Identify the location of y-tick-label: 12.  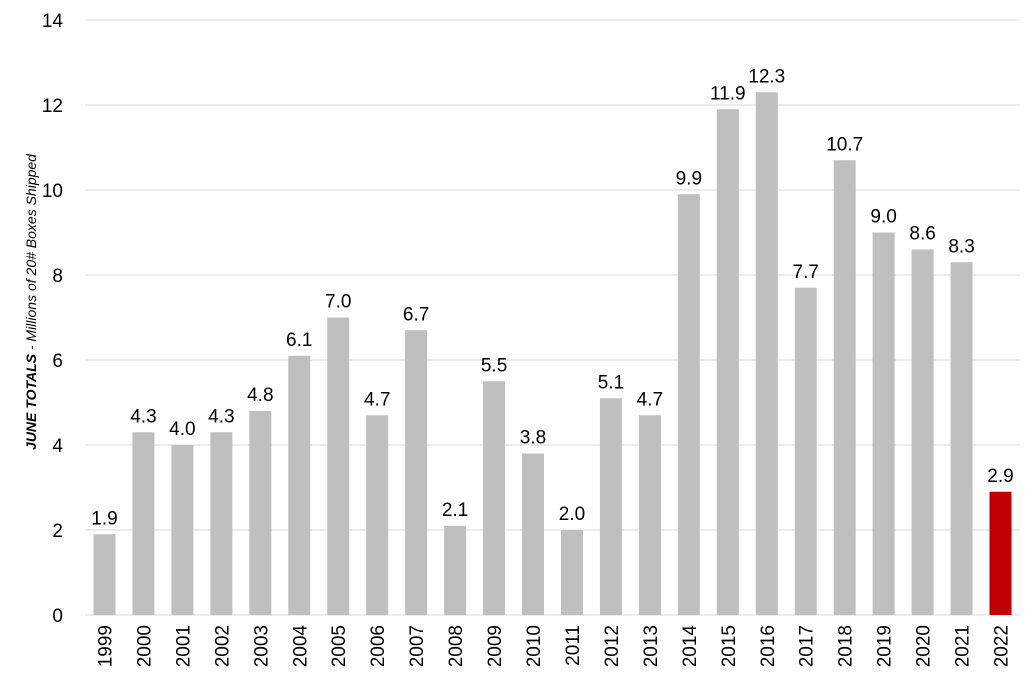
(52, 106).